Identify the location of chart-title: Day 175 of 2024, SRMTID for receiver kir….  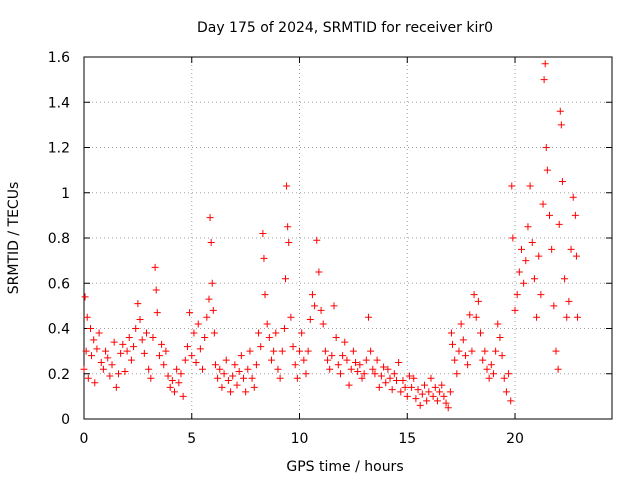
(345, 28).